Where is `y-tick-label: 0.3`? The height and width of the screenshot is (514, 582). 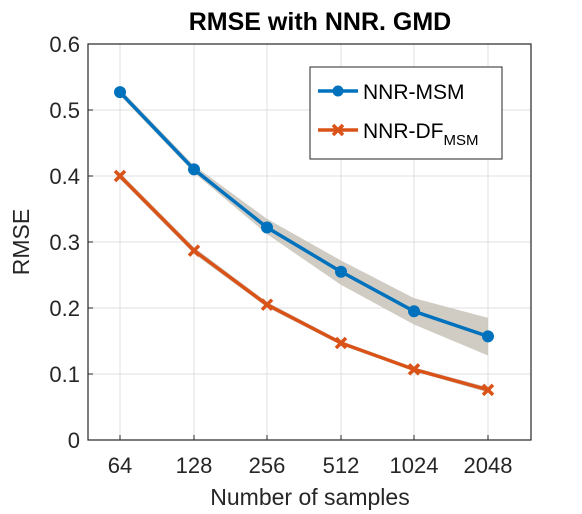 y-tick-label: 0.3 is located at coordinates (64, 242).